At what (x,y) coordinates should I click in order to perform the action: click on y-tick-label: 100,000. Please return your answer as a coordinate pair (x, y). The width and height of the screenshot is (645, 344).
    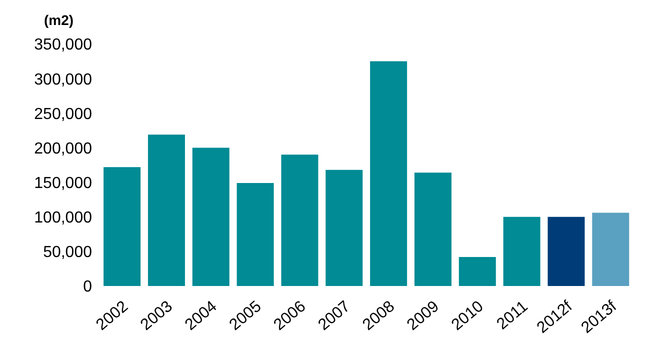
    Looking at the image, I should click on (63, 218).